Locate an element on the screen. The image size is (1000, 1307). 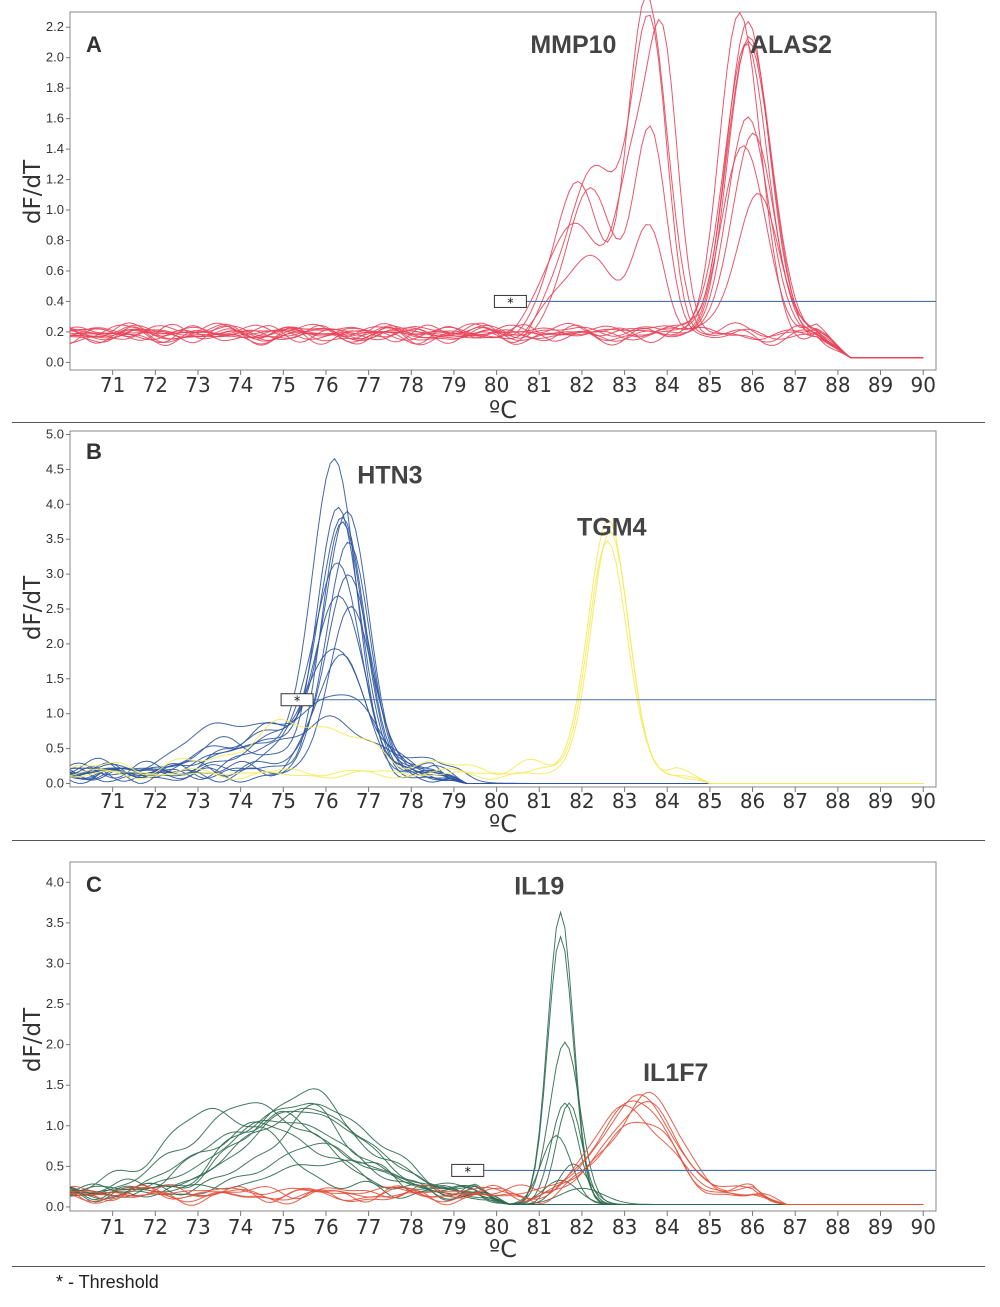
threshold-symbol: * is located at coordinates (510, 303).